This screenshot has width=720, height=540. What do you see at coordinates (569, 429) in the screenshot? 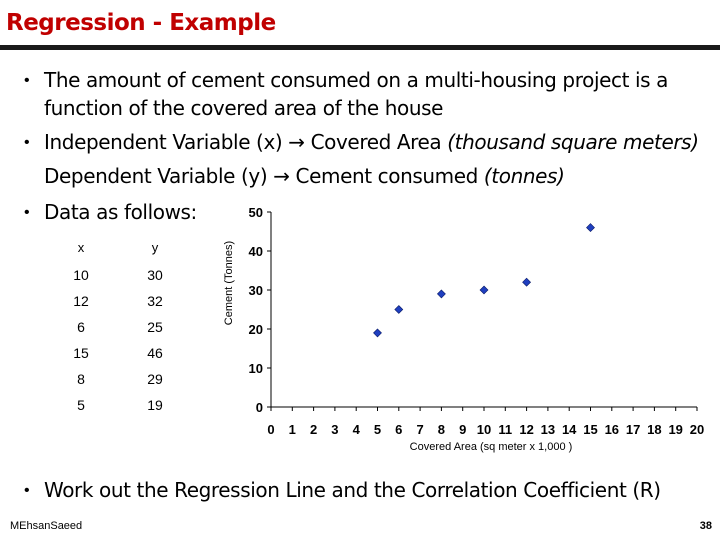
I see `x-tick-label: 14` at bounding box center [569, 429].